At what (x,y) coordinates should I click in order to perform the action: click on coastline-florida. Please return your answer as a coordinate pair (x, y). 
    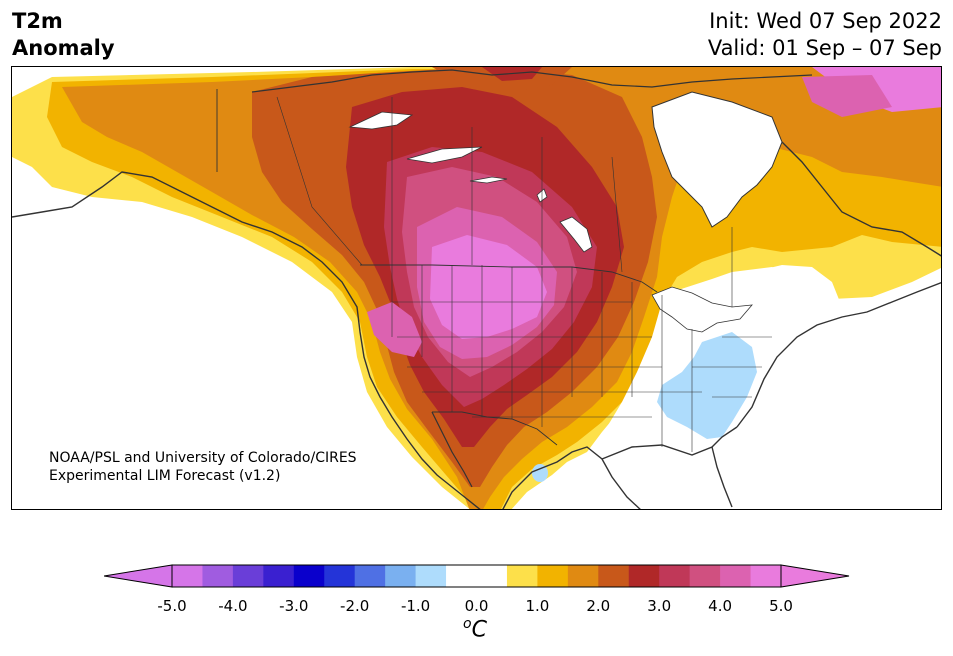
    Looking at the image, I should click on (722, 477).